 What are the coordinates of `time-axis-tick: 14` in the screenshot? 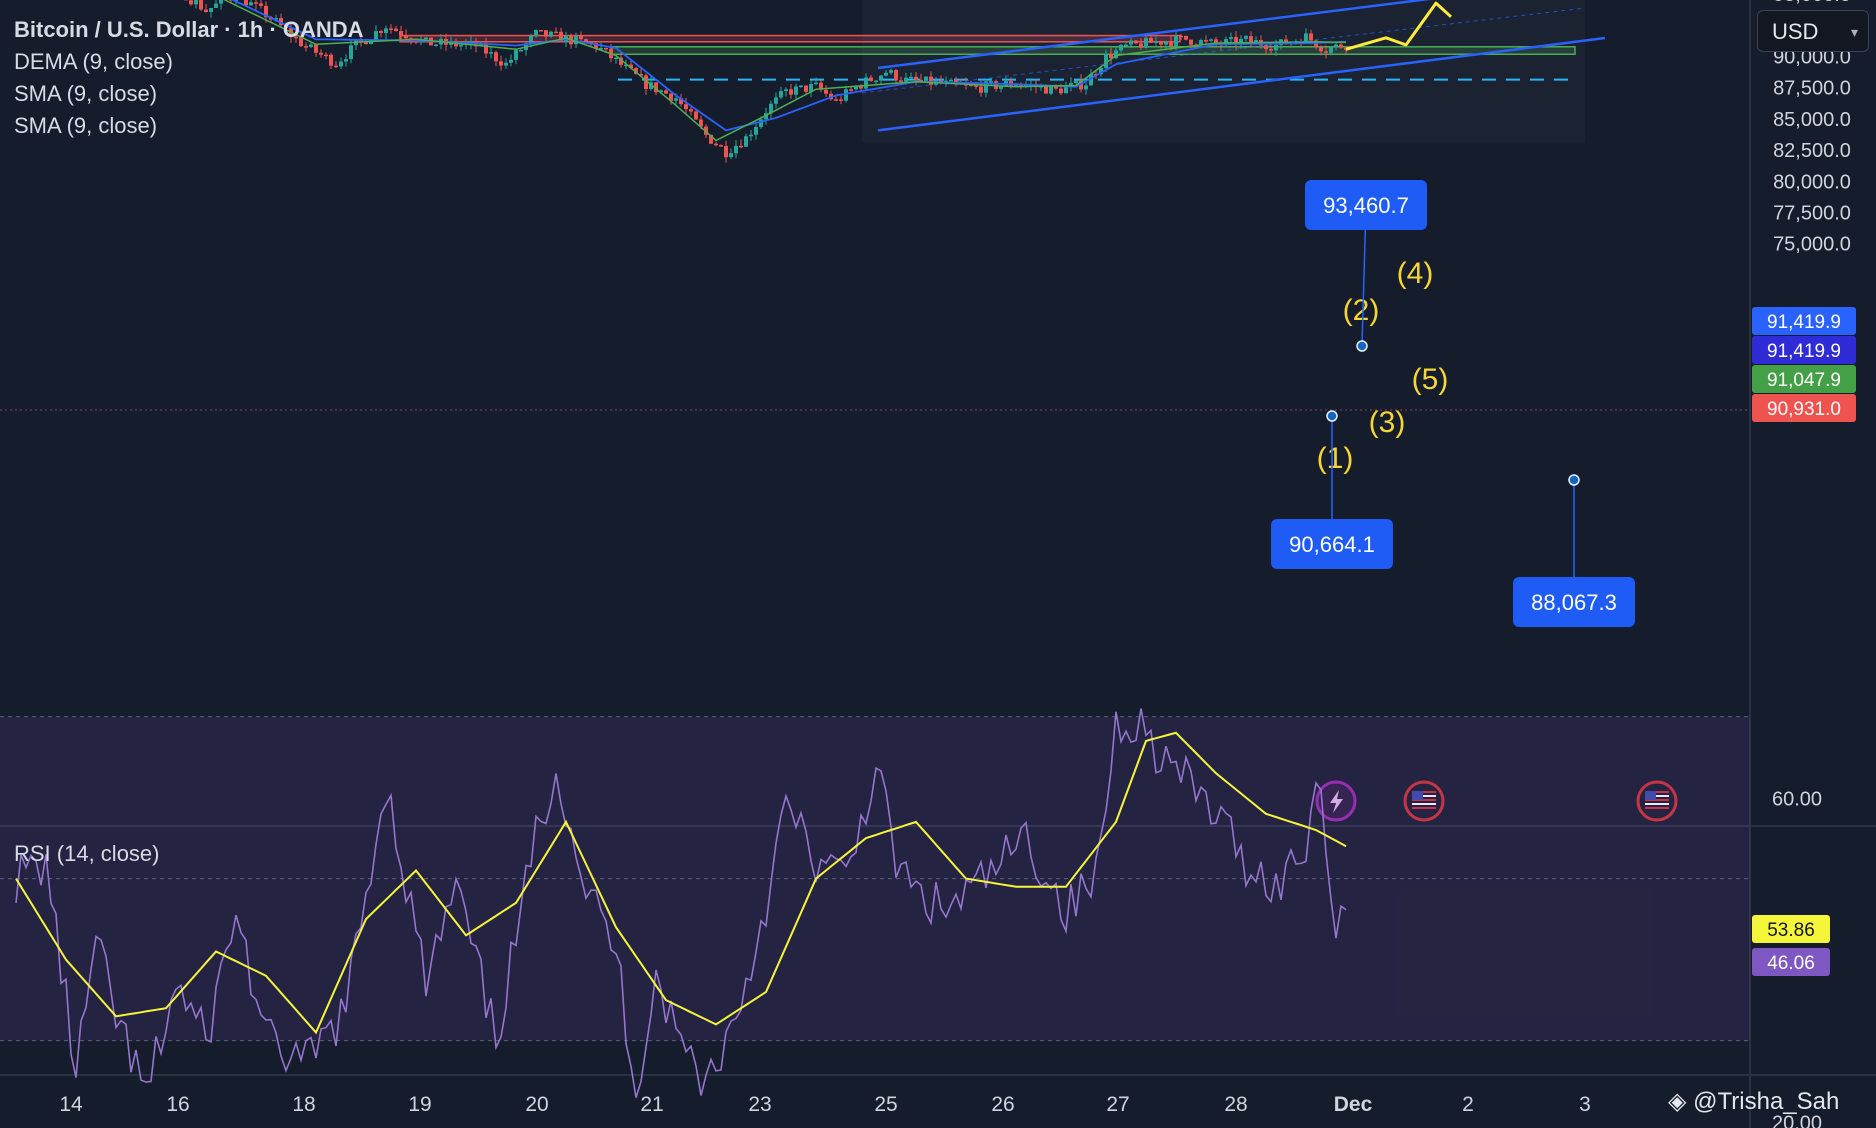 It's located at (71, 1104).